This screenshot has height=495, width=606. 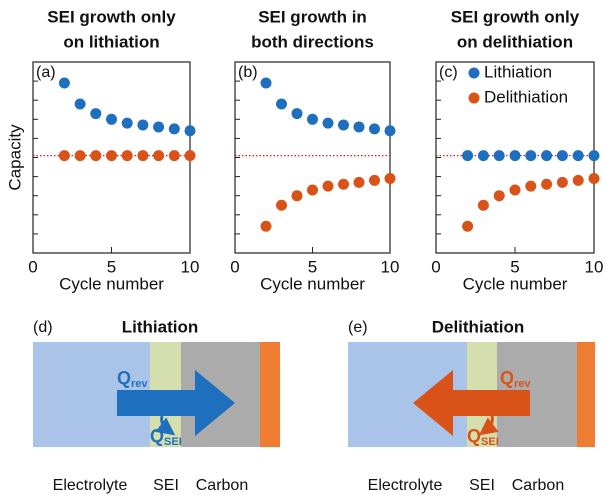 What do you see at coordinates (526, 96) in the screenshot?
I see `legend-label: Delithiation` at bounding box center [526, 96].